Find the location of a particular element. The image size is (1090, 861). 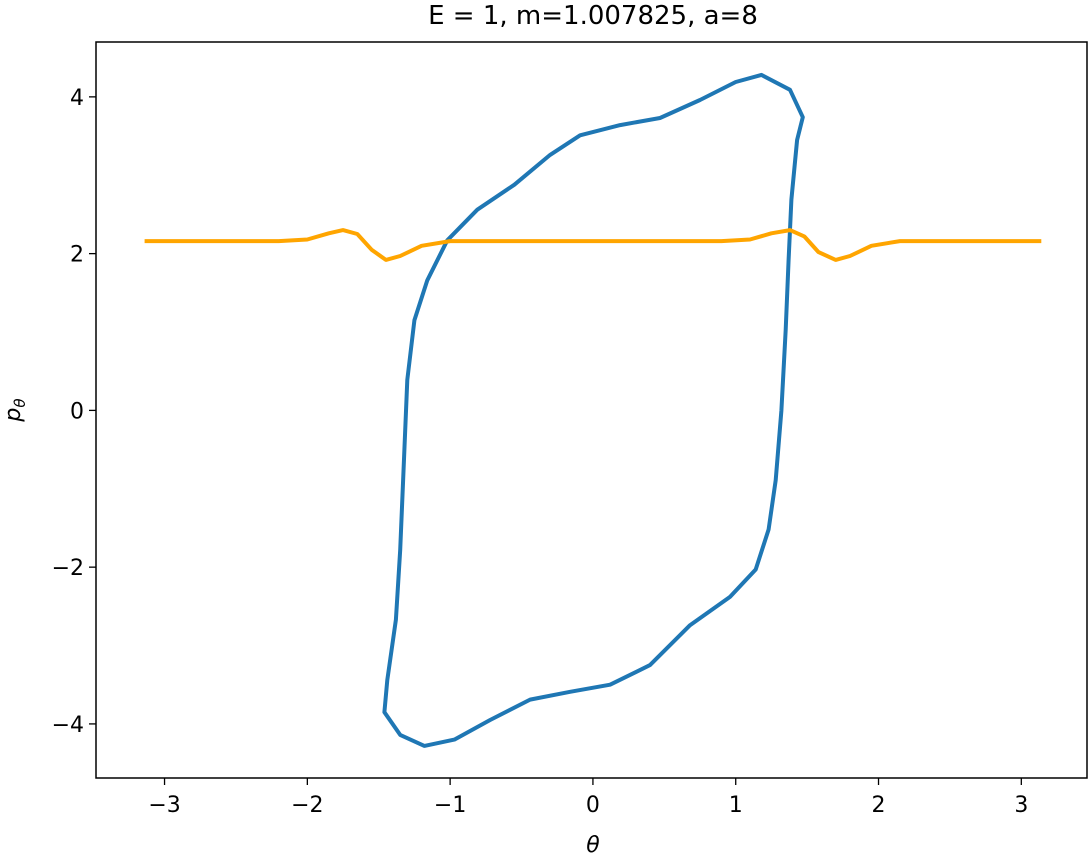

x-tick-label: 1 is located at coordinates (736, 805).